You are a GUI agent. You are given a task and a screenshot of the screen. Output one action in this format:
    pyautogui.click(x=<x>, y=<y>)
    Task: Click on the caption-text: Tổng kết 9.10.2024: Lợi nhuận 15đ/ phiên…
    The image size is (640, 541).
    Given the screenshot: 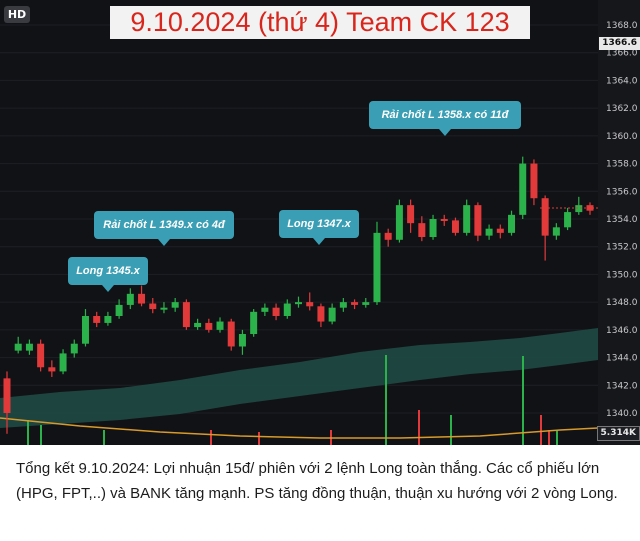 What is the action you would take?
    pyautogui.click(x=317, y=481)
    